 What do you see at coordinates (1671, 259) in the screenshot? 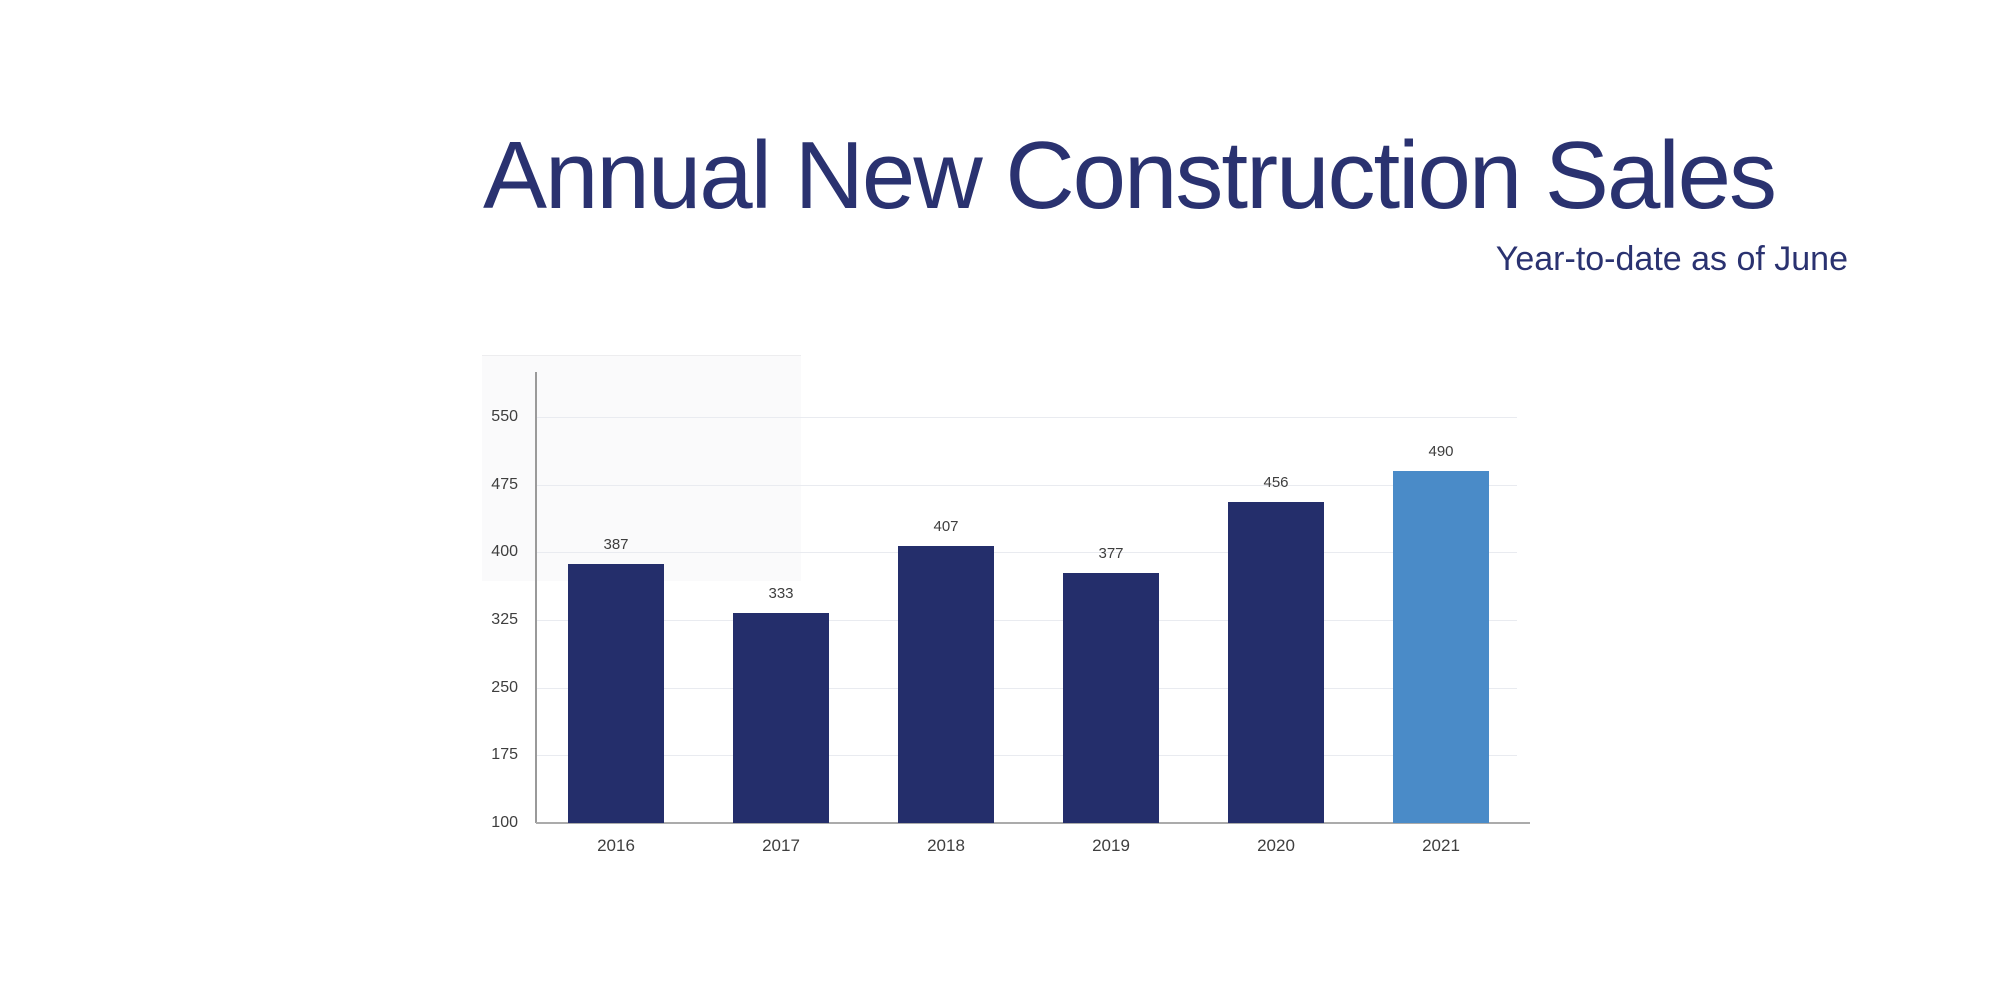
I see `chart-subtitle: Year-to-date as of June` at bounding box center [1671, 259].